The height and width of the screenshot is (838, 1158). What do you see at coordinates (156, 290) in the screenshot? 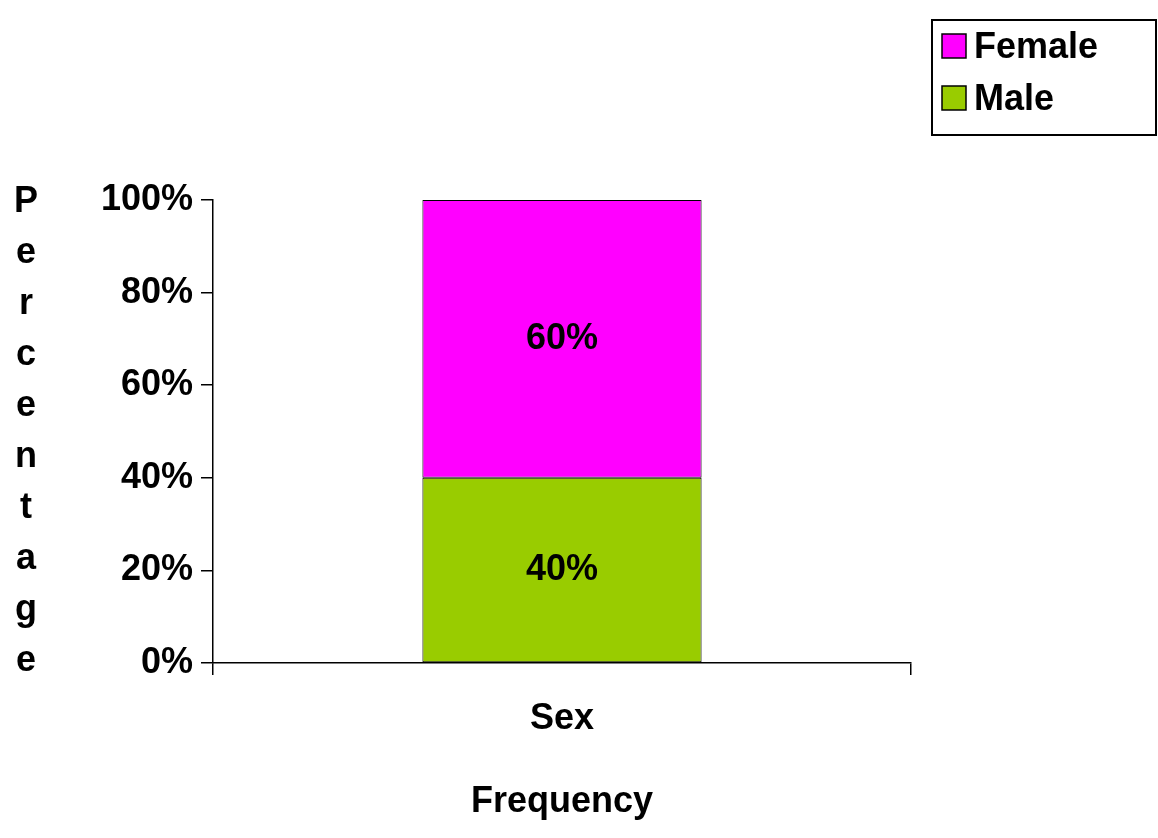
I see `y-tick-label: 80%` at bounding box center [156, 290].